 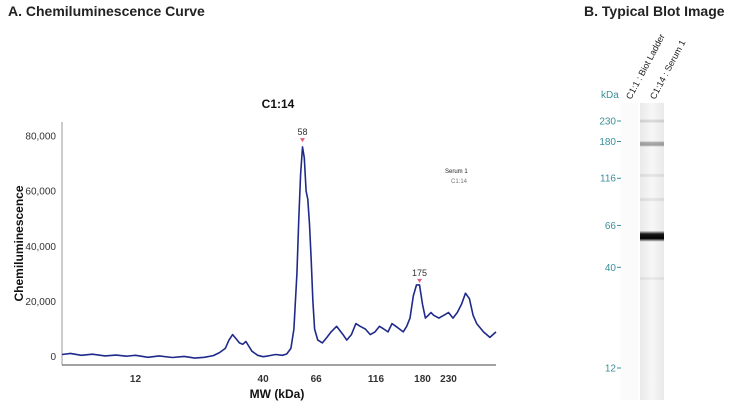 What do you see at coordinates (40, 302) in the screenshot?
I see `y-tick-label: 20,000` at bounding box center [40, 302].